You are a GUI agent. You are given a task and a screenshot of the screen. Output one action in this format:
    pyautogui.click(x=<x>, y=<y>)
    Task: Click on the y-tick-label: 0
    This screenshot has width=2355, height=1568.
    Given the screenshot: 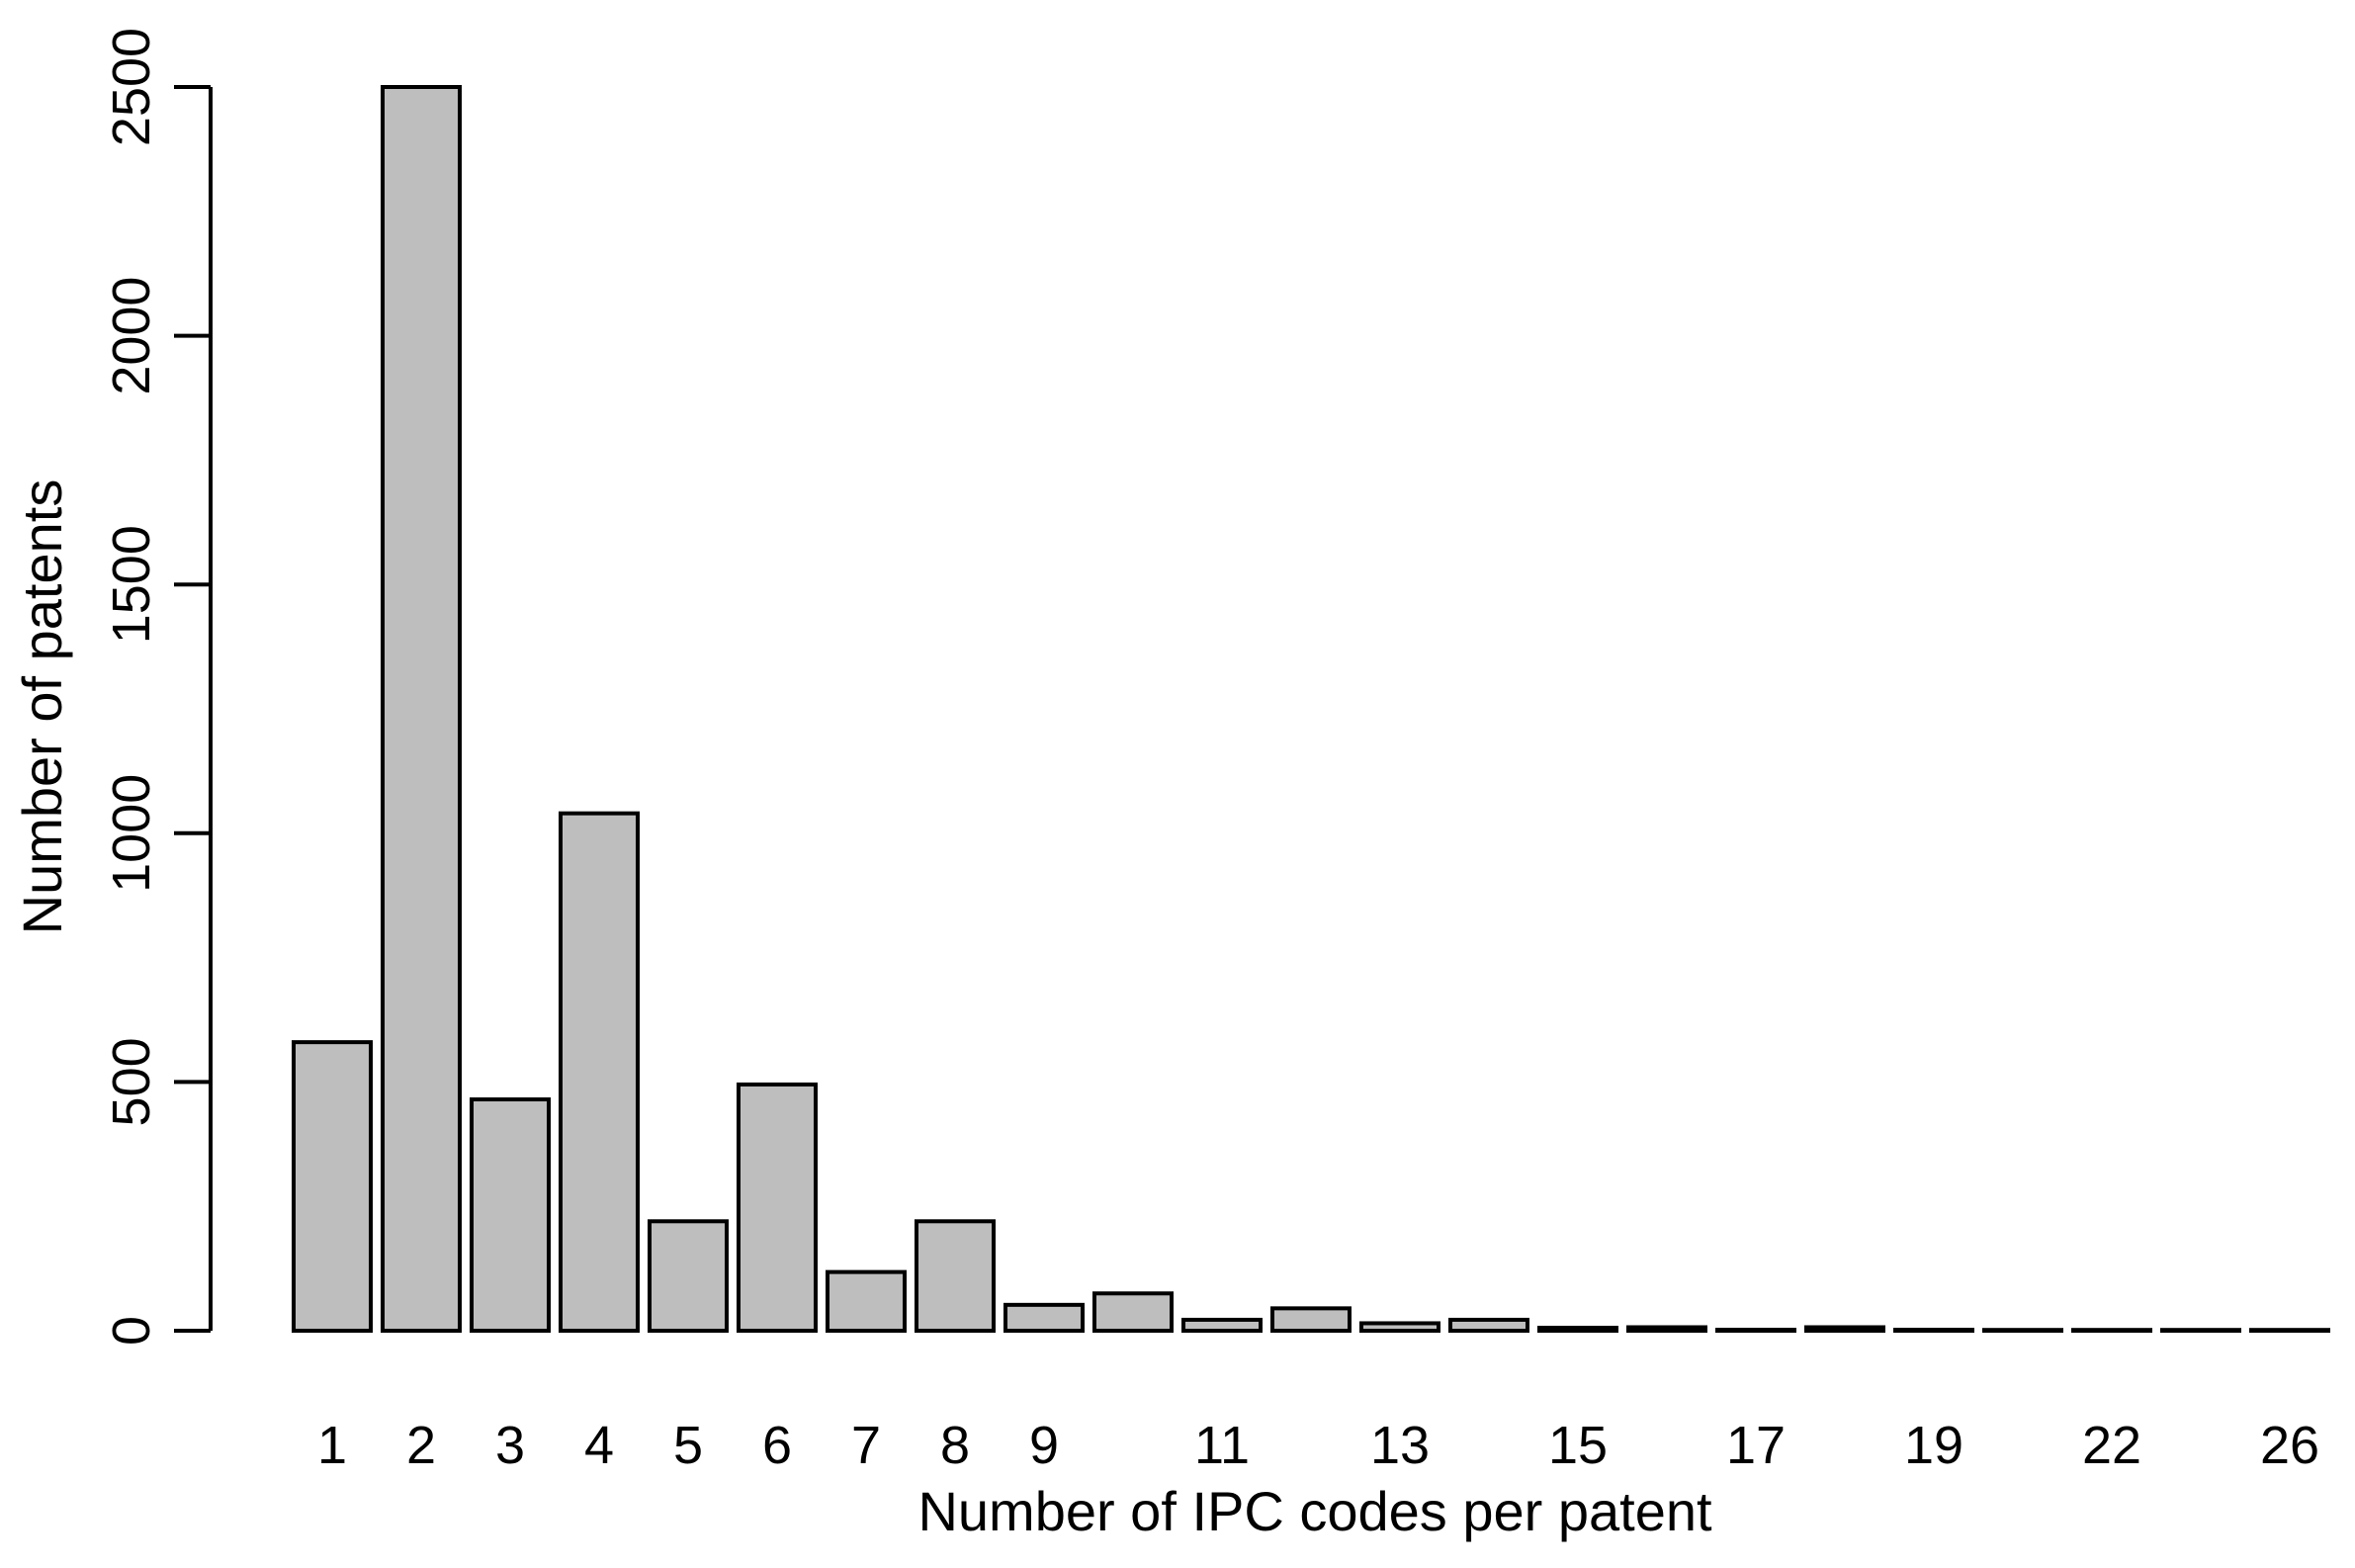 What is the action you would take?
    pyautogui.click(x=131, y=1331)
    